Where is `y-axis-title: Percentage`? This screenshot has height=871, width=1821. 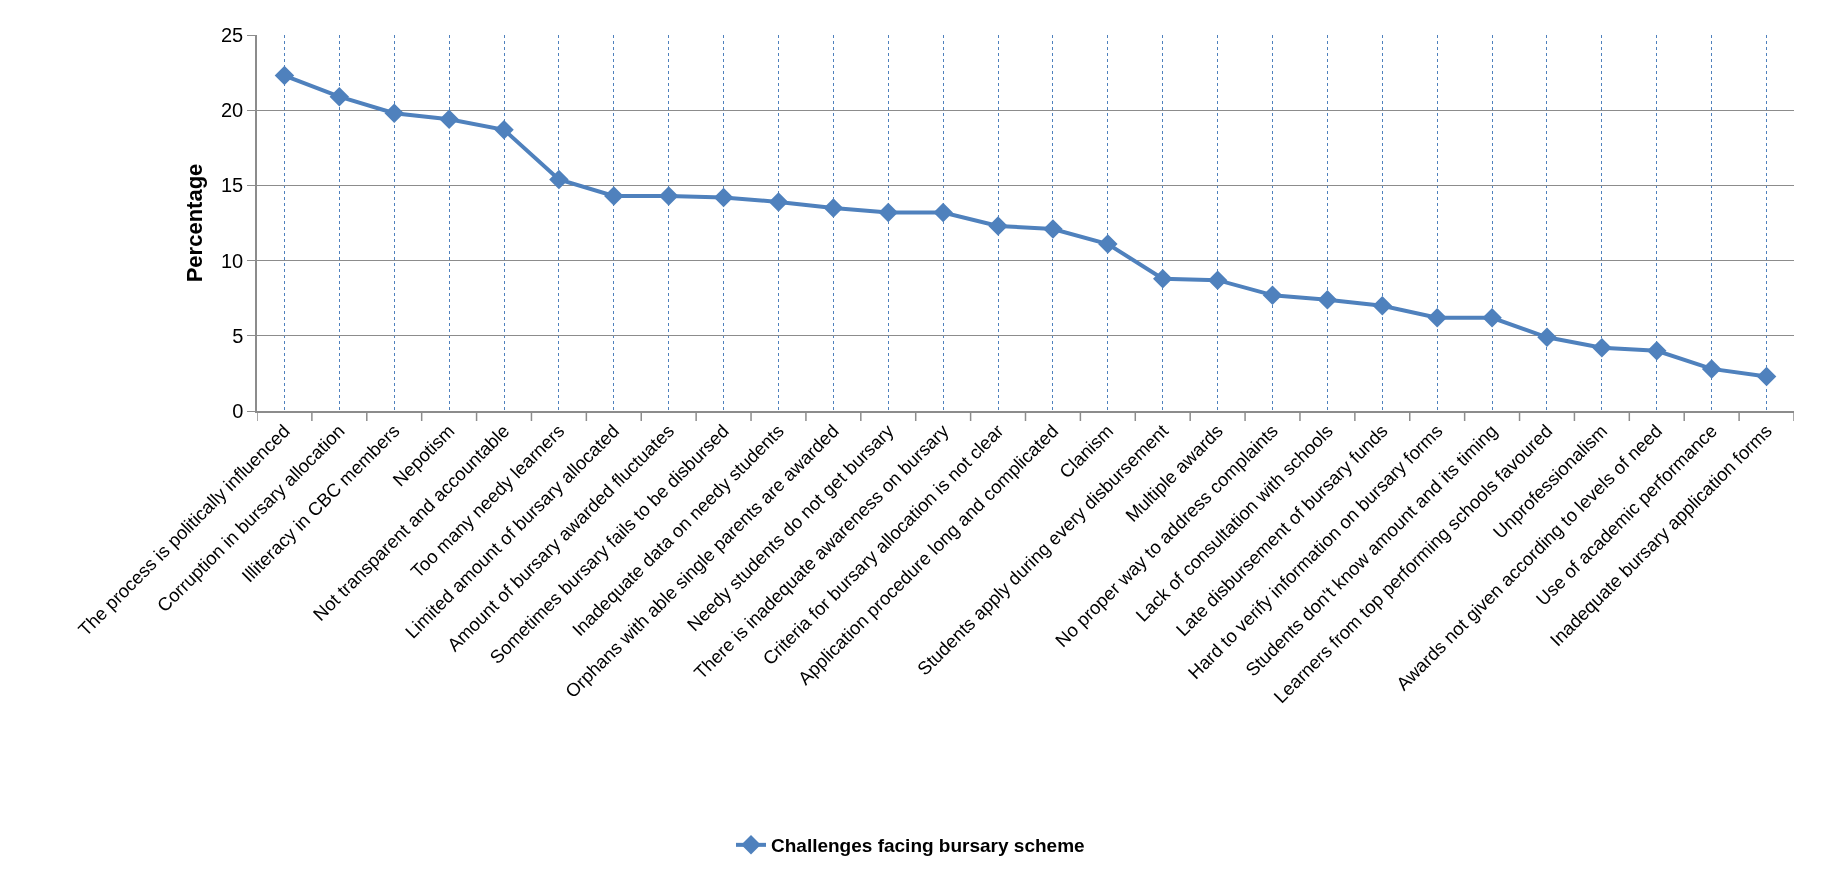 y-axis-title: Percentage is located at coordinates (195, 223).